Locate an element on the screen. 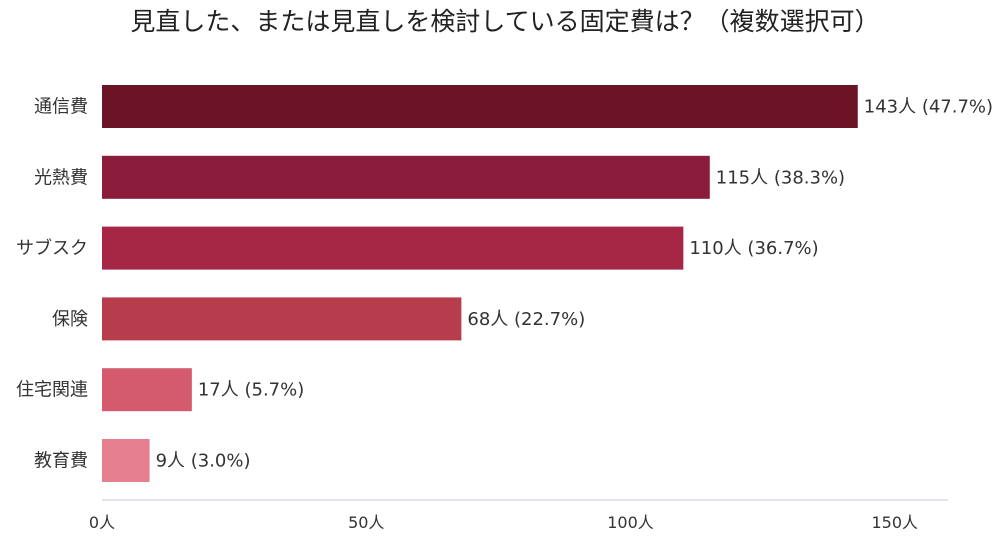 This screenshot has width=1000, height=536. x-tick-label: 0人 is located at coordinates (102, 522).